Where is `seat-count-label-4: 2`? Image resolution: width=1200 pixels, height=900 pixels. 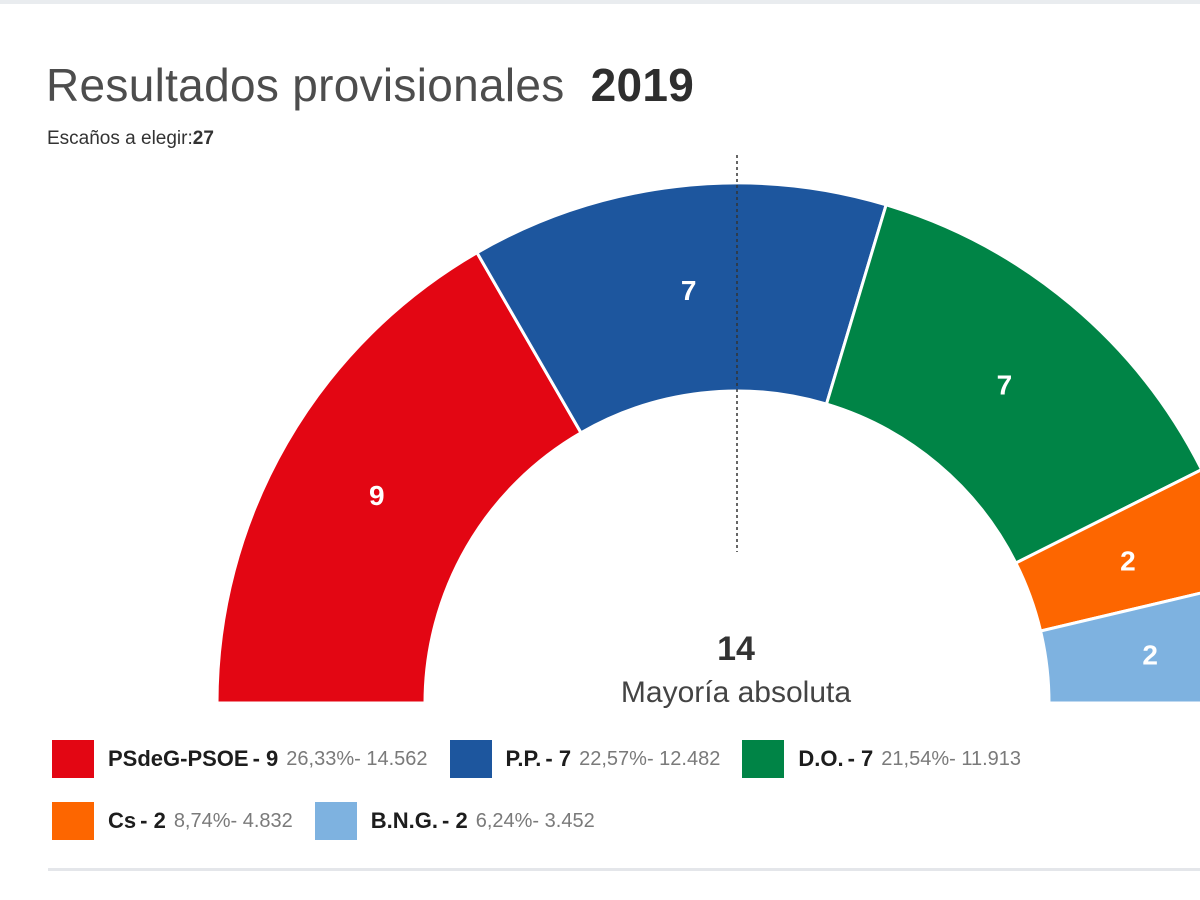
seat-count-label-4: 2 is located at coordinates (1128, 561).